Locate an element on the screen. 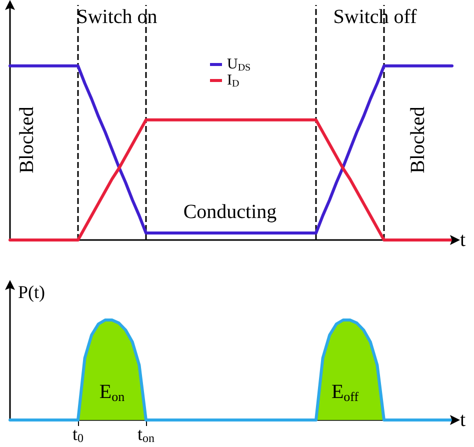 Image resolution: width=474 pixels, height=447 pixels. text: Switch off is located at coordinates (375, 17).